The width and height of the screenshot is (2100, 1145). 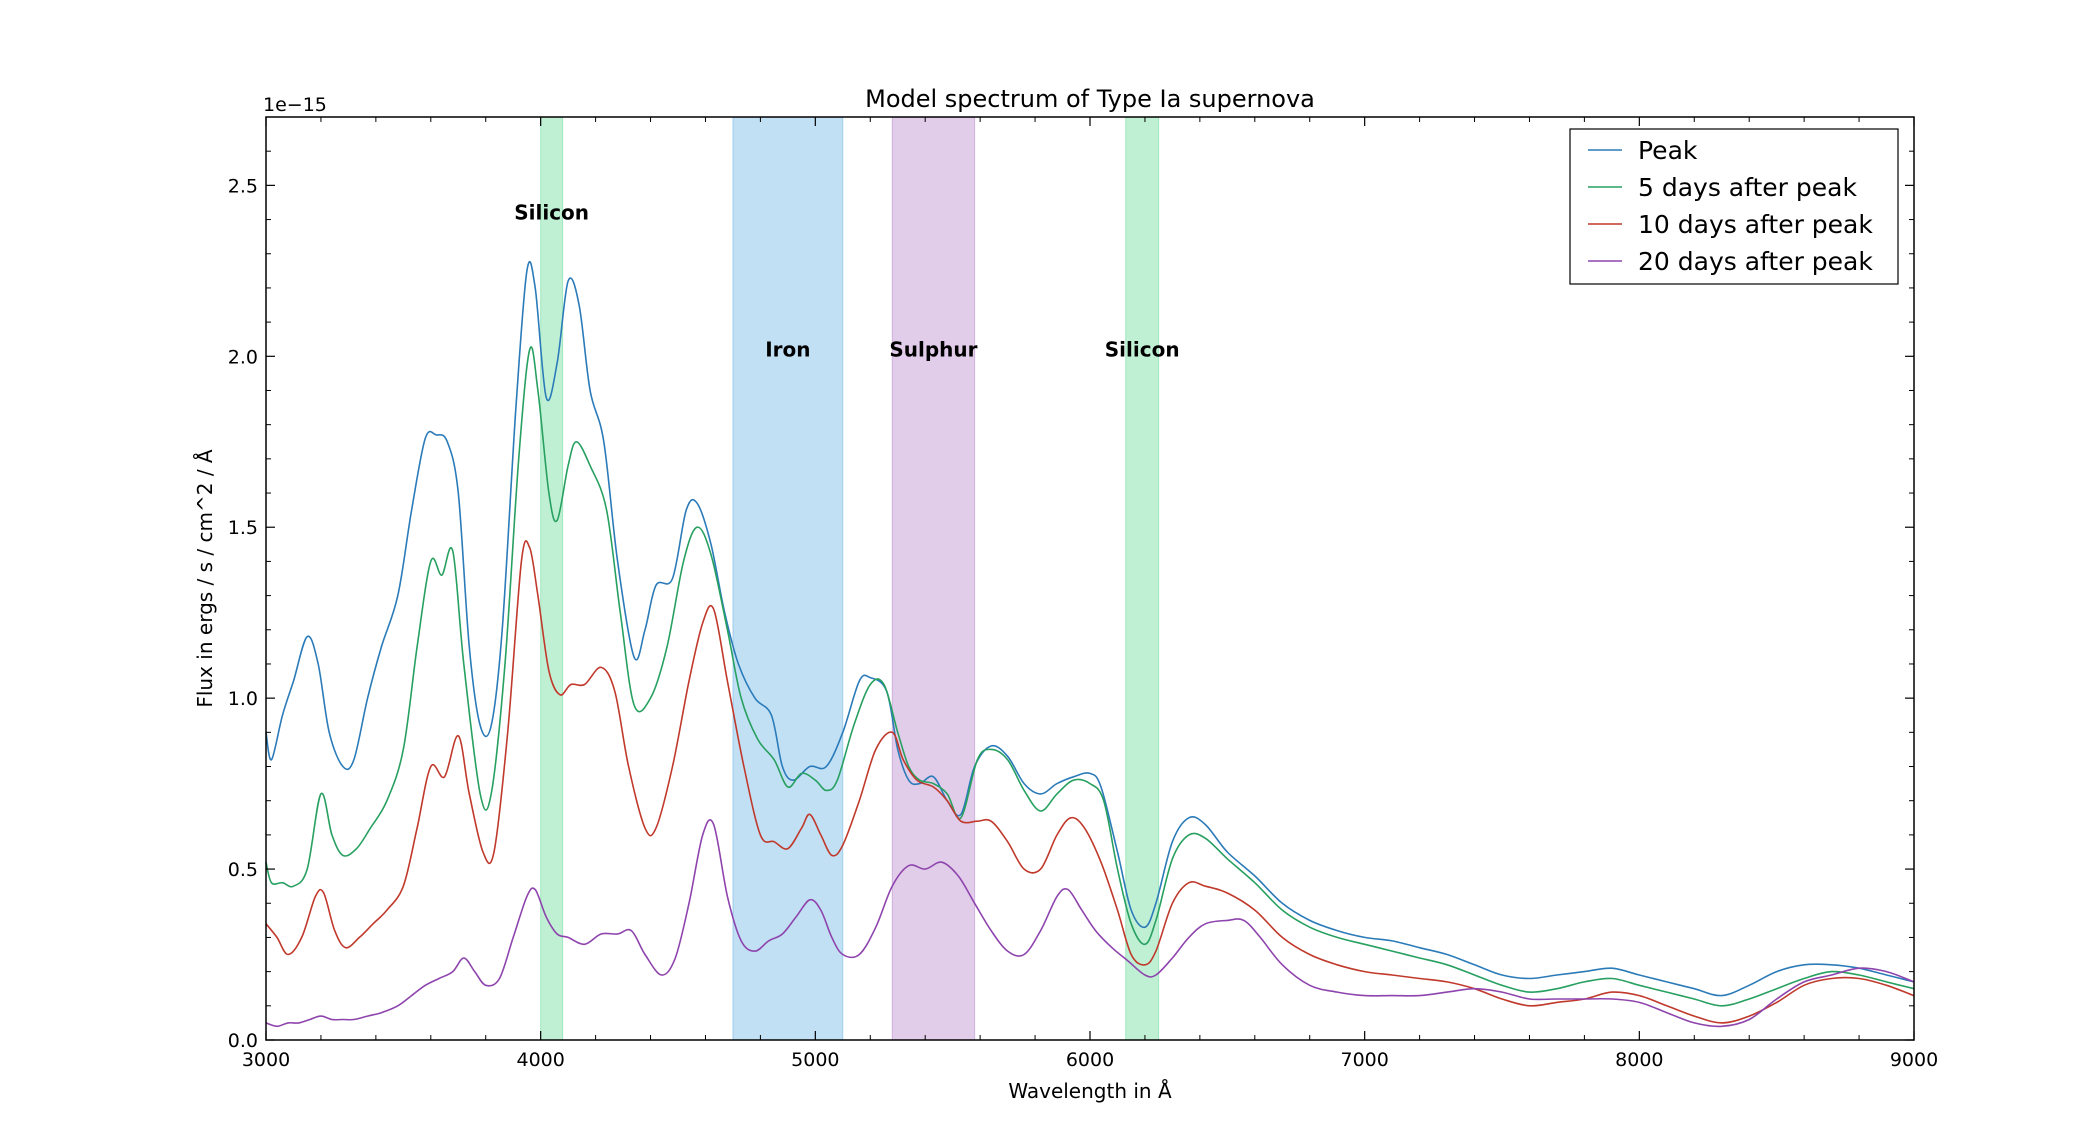 I want to click on x-tick-label: 9000, so click(x=1914, y=1060).